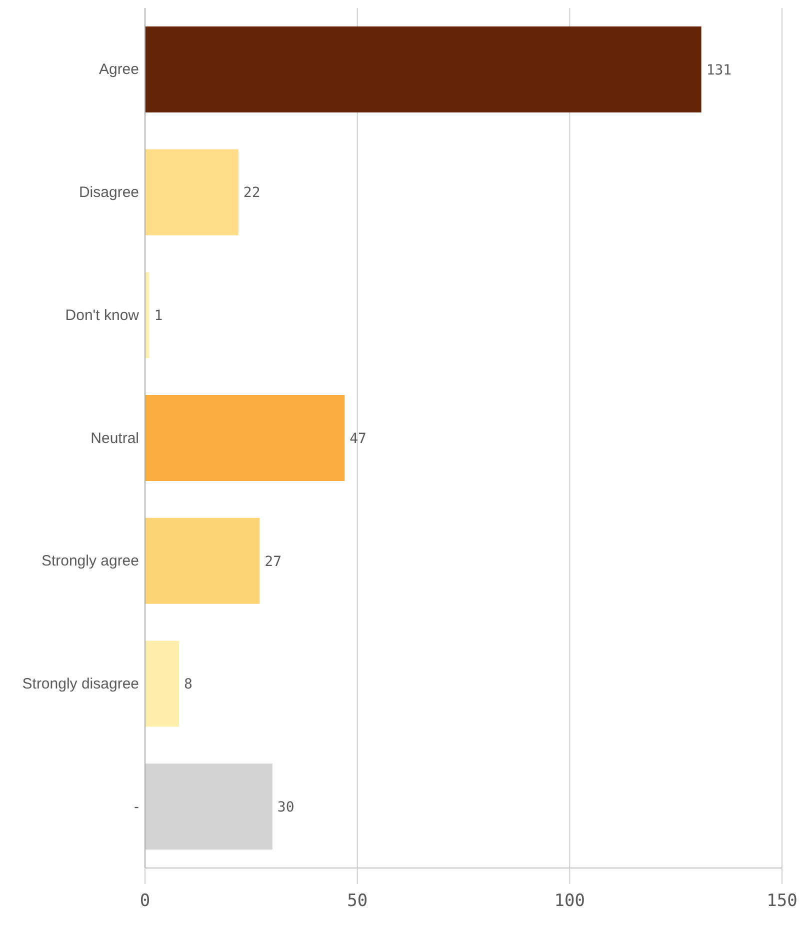 This screenshot has height=930, width=806. What do you see at coordinates (145, 901) in the screenshot?
I see `x-tick-label: 0` at bounding box center [145, 901].